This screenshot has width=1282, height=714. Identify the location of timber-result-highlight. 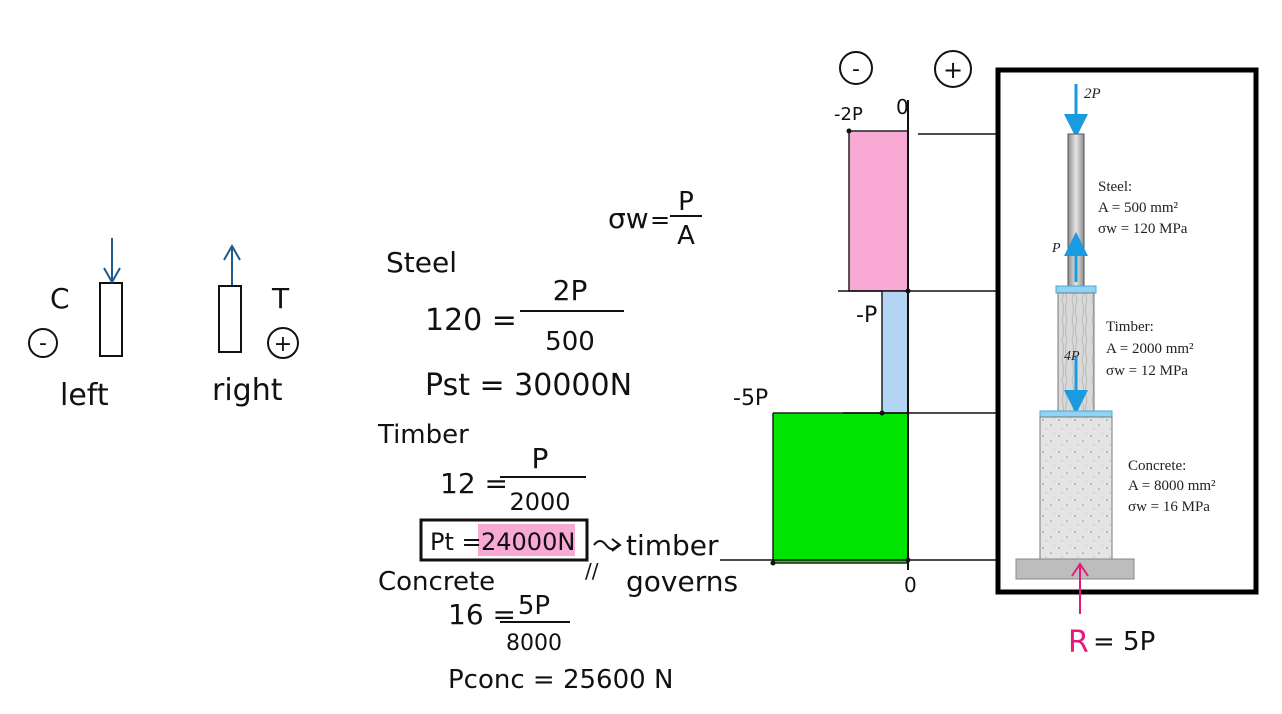
(526, 540).